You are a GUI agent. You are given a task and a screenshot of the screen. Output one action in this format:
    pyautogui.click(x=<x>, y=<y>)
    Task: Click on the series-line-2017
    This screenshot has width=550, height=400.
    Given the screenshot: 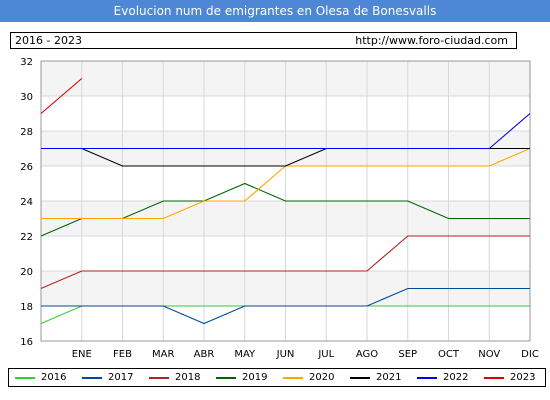 What is the action you would take?
    pyautogui.click(x=285, y=306)
    